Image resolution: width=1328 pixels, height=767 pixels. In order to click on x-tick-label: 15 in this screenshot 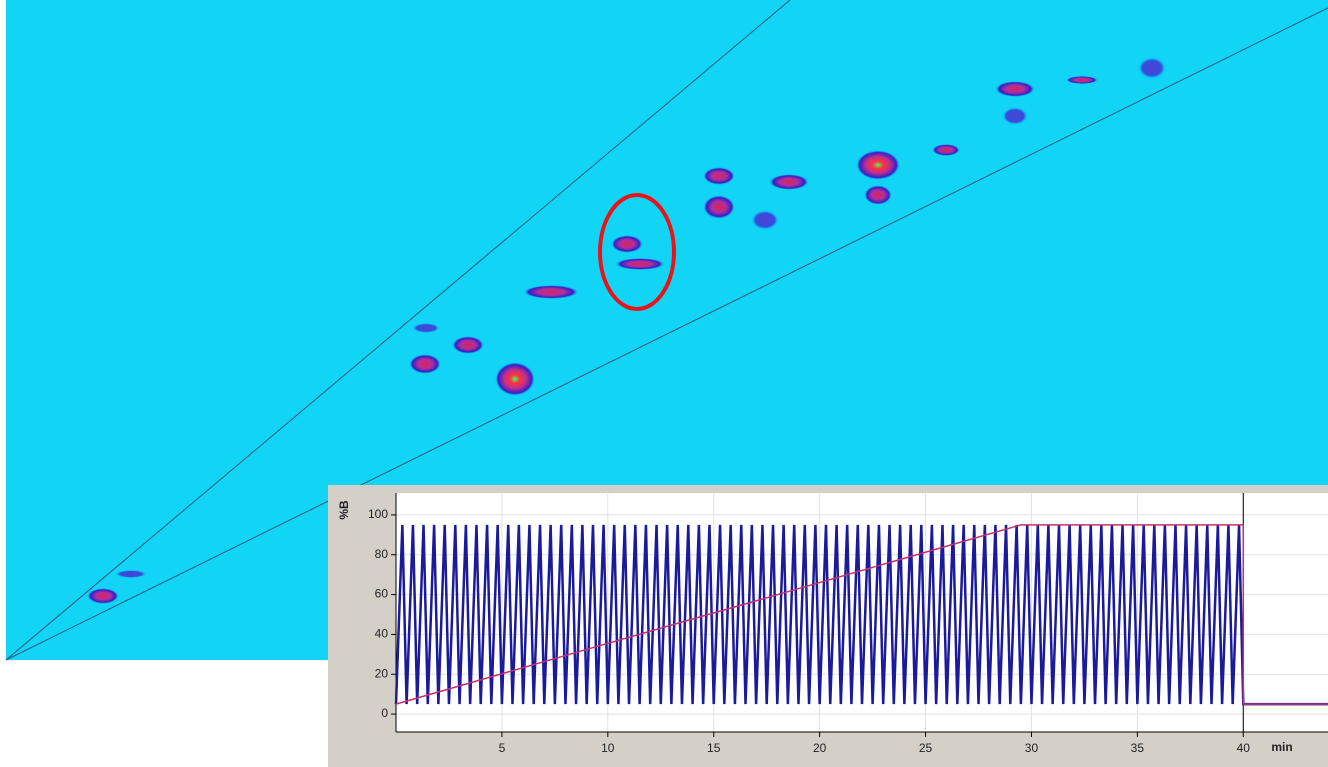, I will do `click(714, 748)`.